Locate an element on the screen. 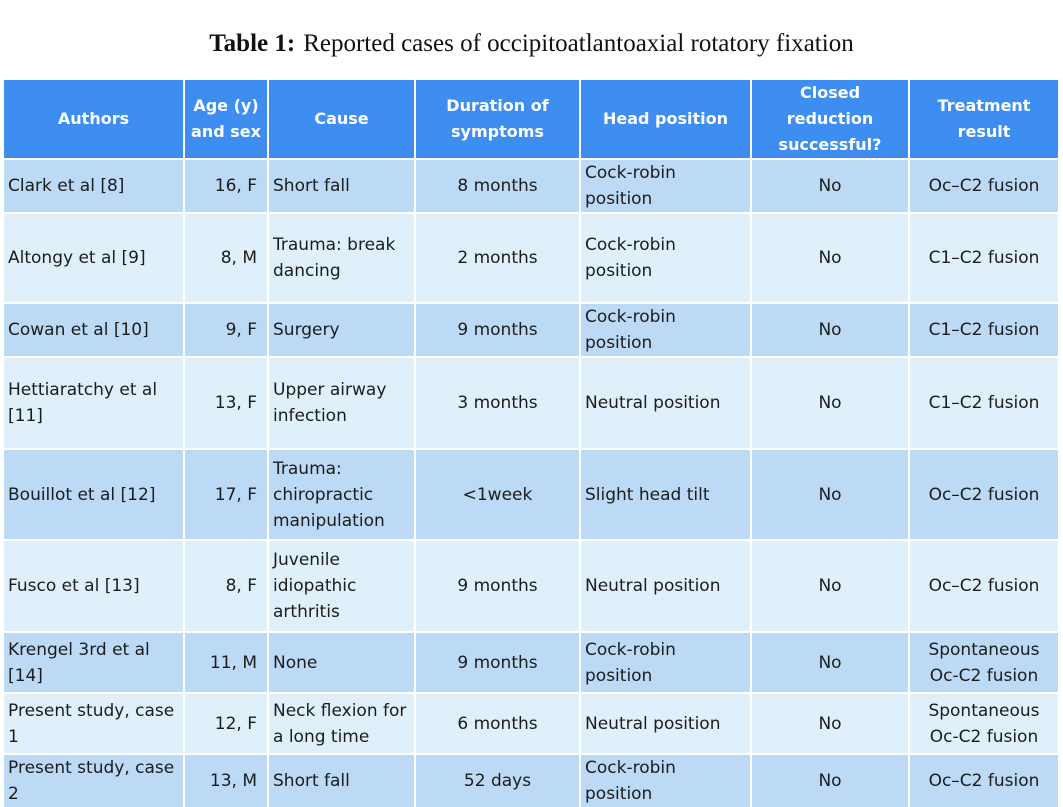 The height and width of the screenshot is (807, 1063). cell-cause: Juvenile idiopathic arthritis is located at coordinates (342, 585).